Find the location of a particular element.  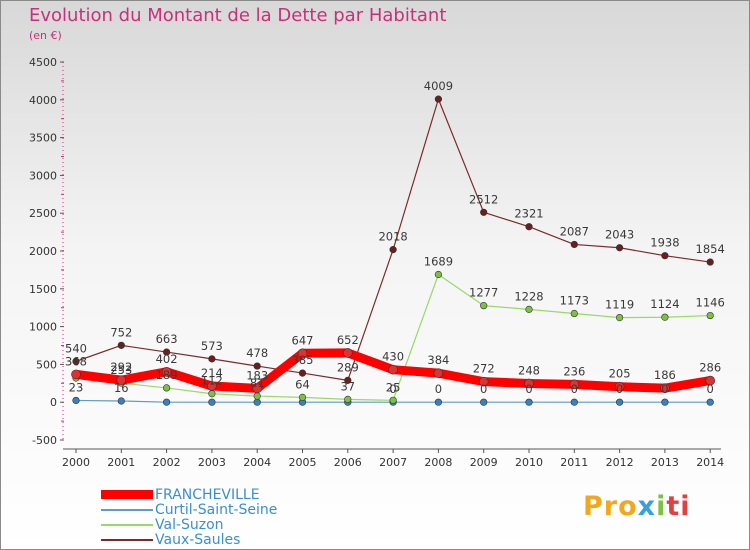

data-label: 647 is located at coordinates (303, 340).